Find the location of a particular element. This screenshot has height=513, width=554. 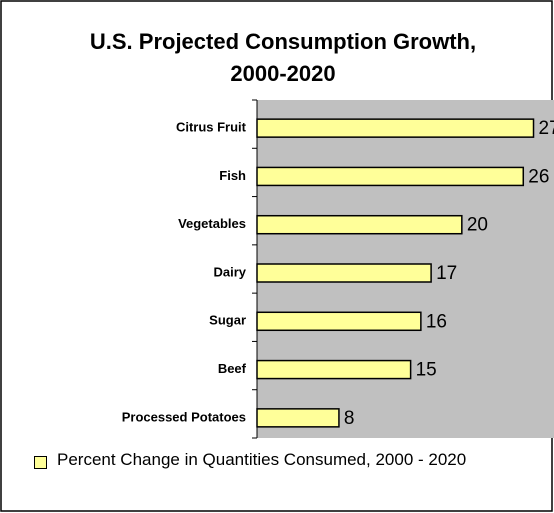

value-label: 27 is located at coordinates (546, 128).